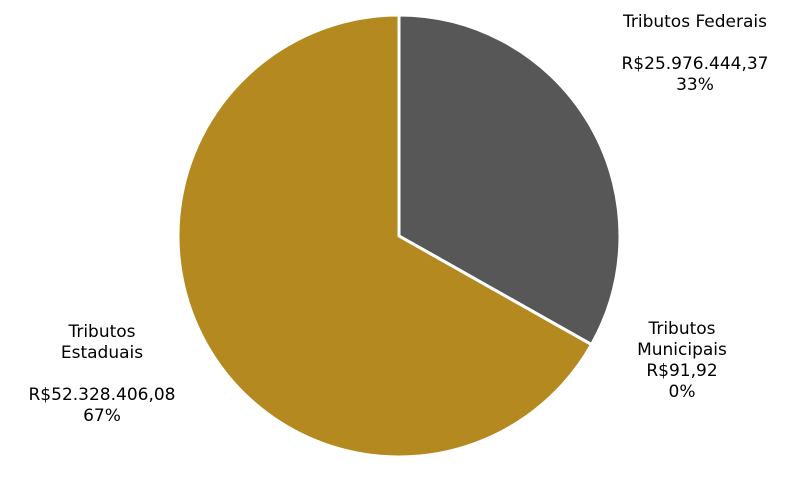  I want to click on label-estaduais-value: R$52.328.406,08, so click(102, 395).